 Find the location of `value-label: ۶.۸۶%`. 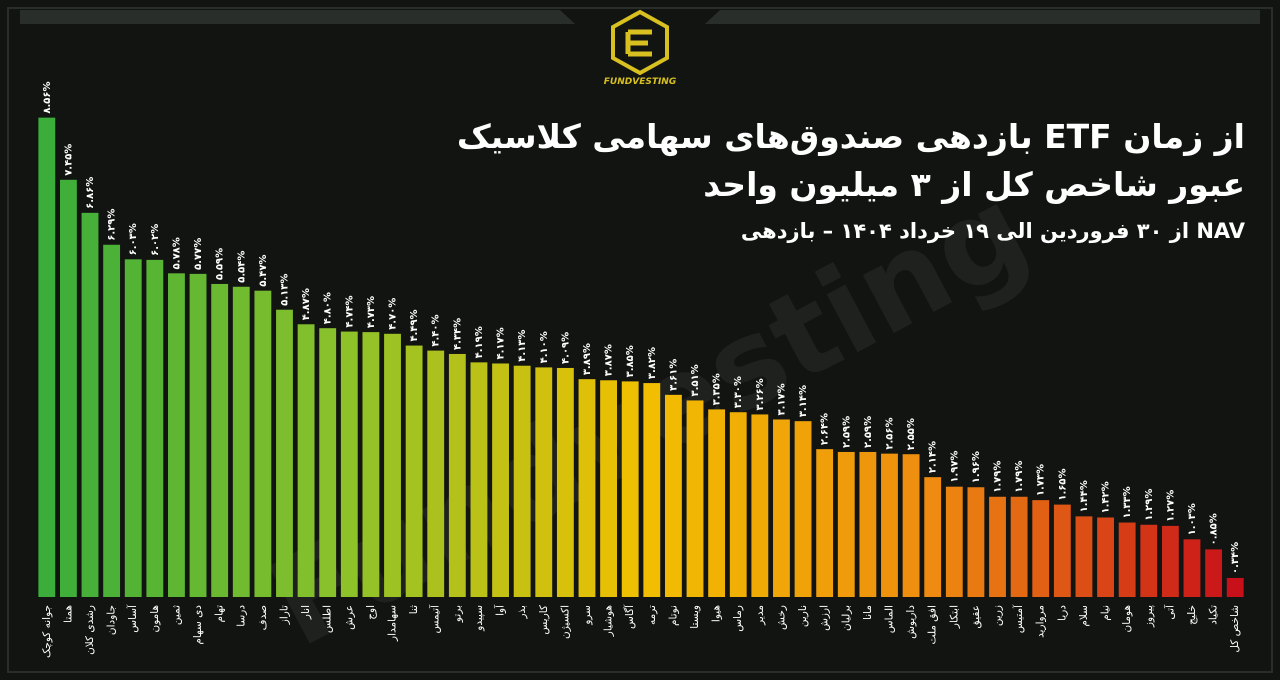

value-label: ۶.۸۶% is located at coordinates (90, 193).